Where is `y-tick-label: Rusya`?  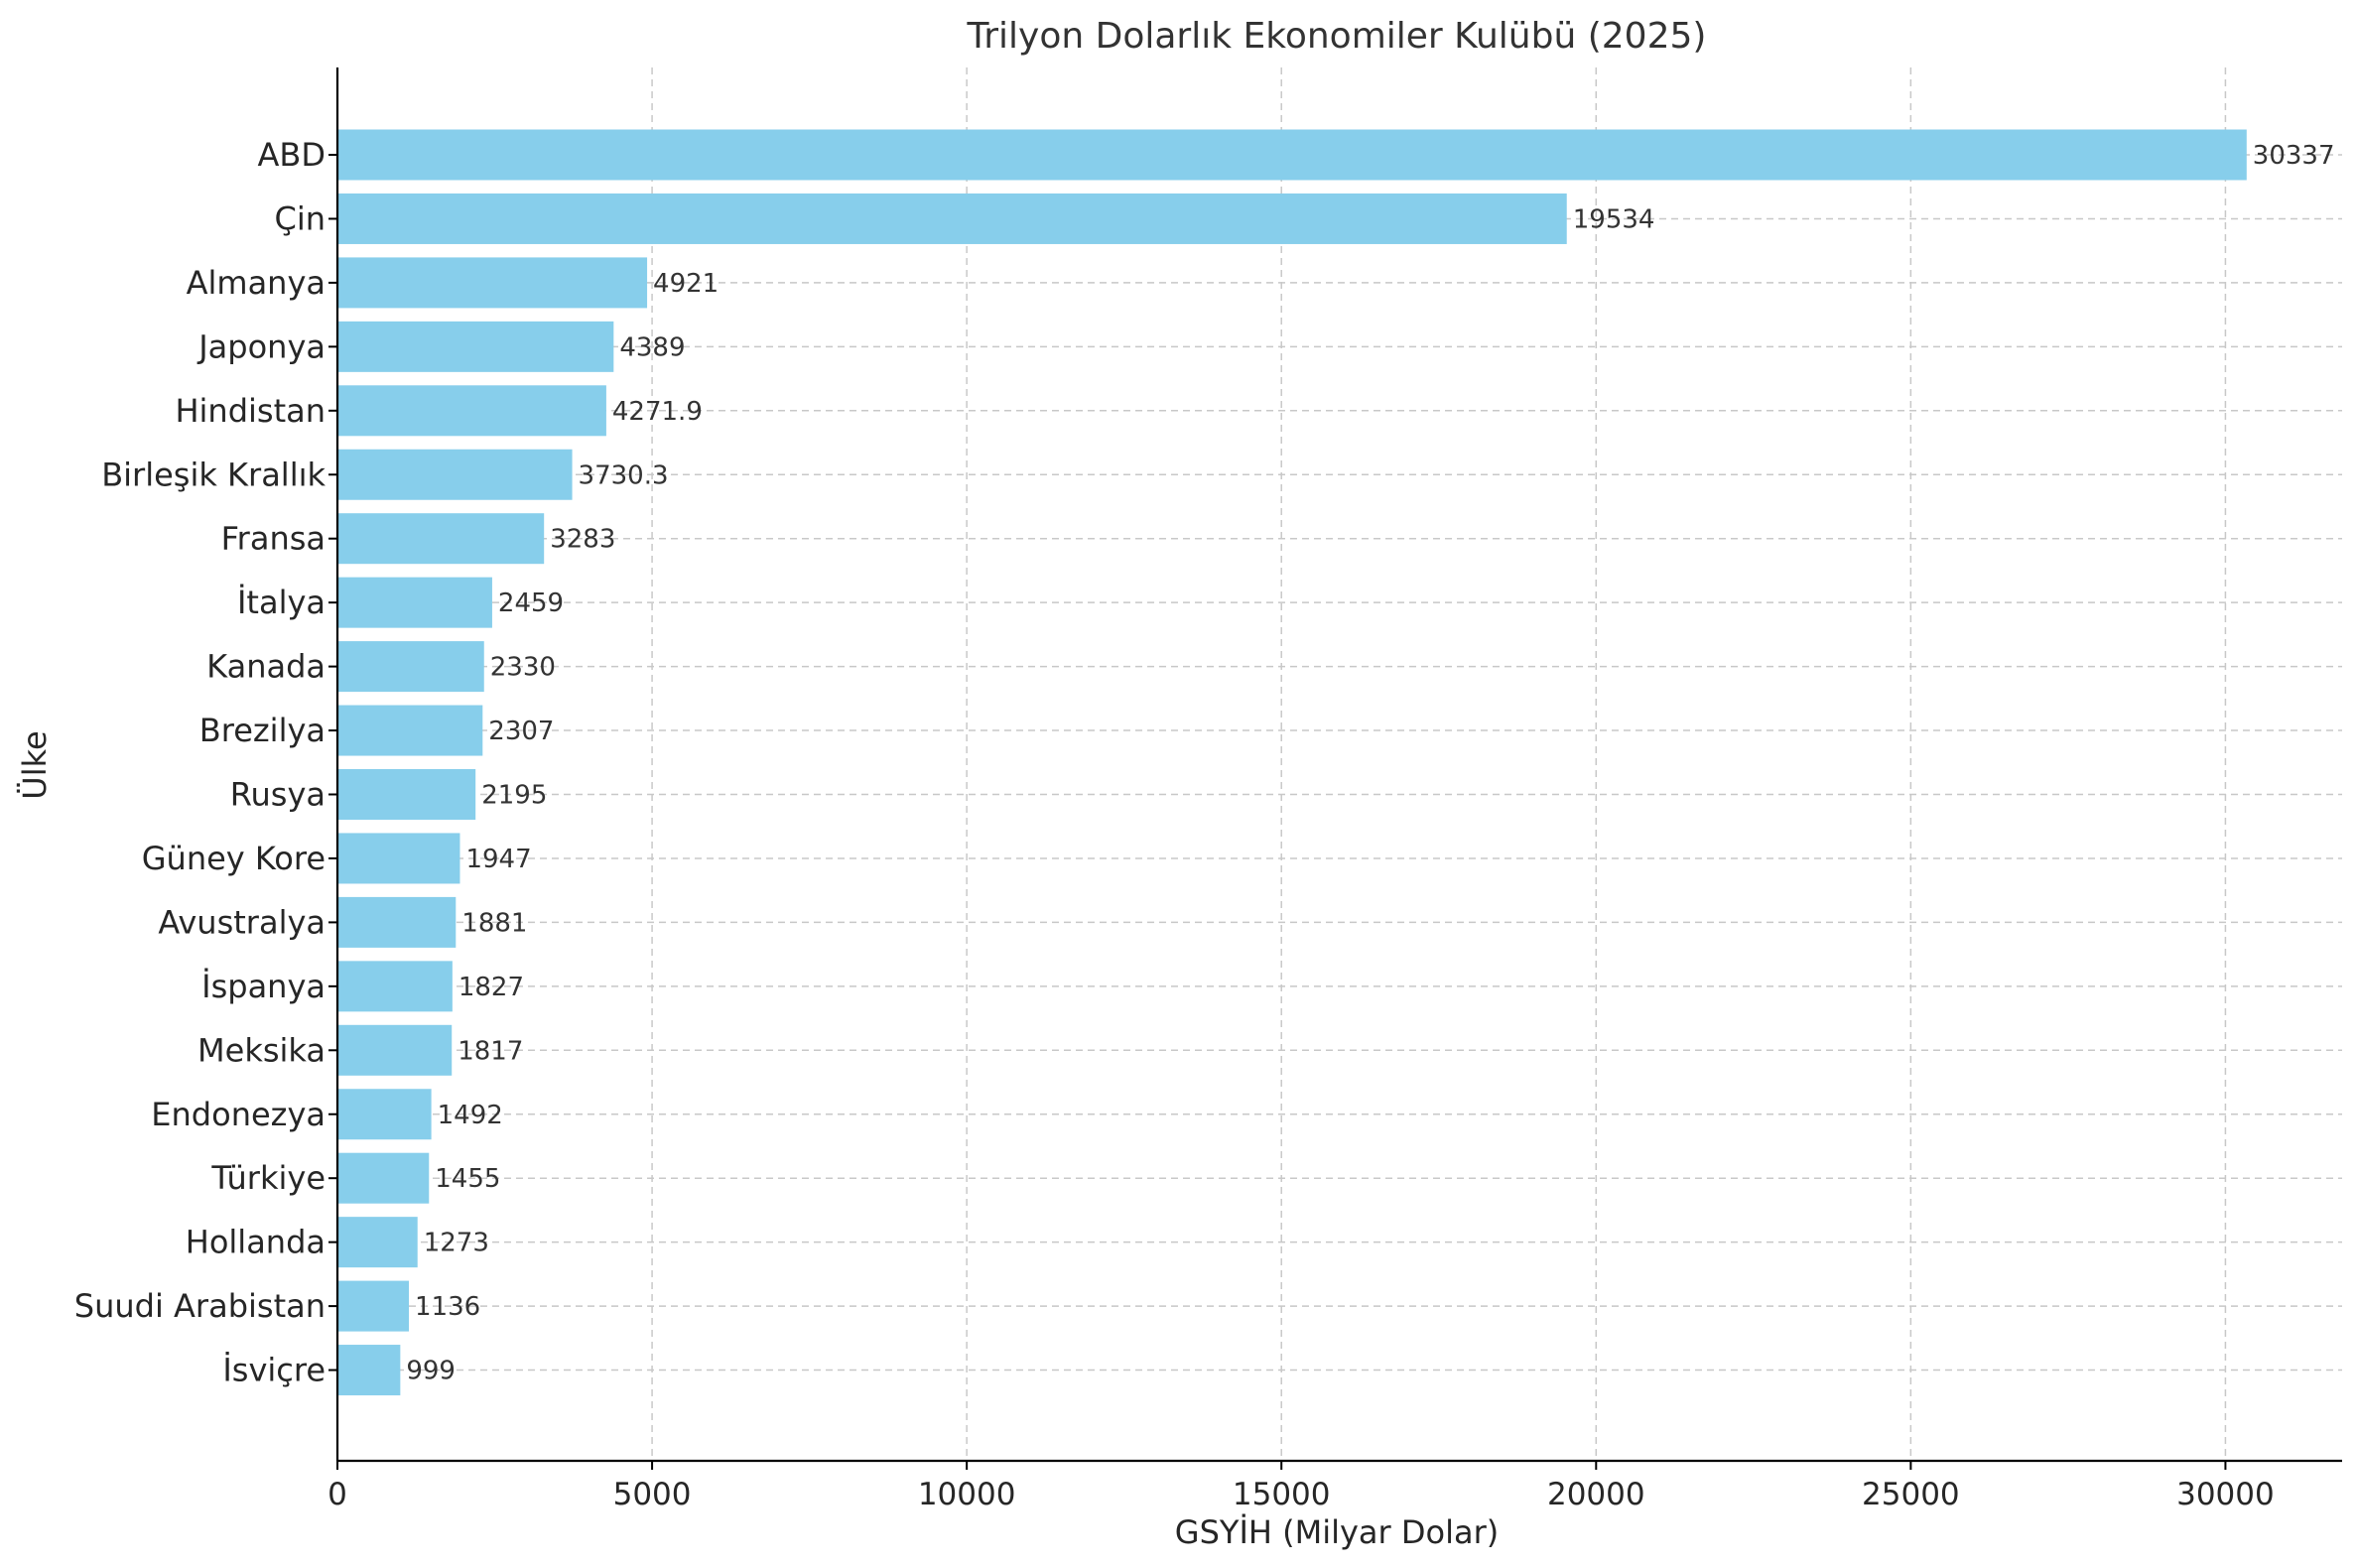 y-tick-label: Rusya is located at coordinates (278, 795).